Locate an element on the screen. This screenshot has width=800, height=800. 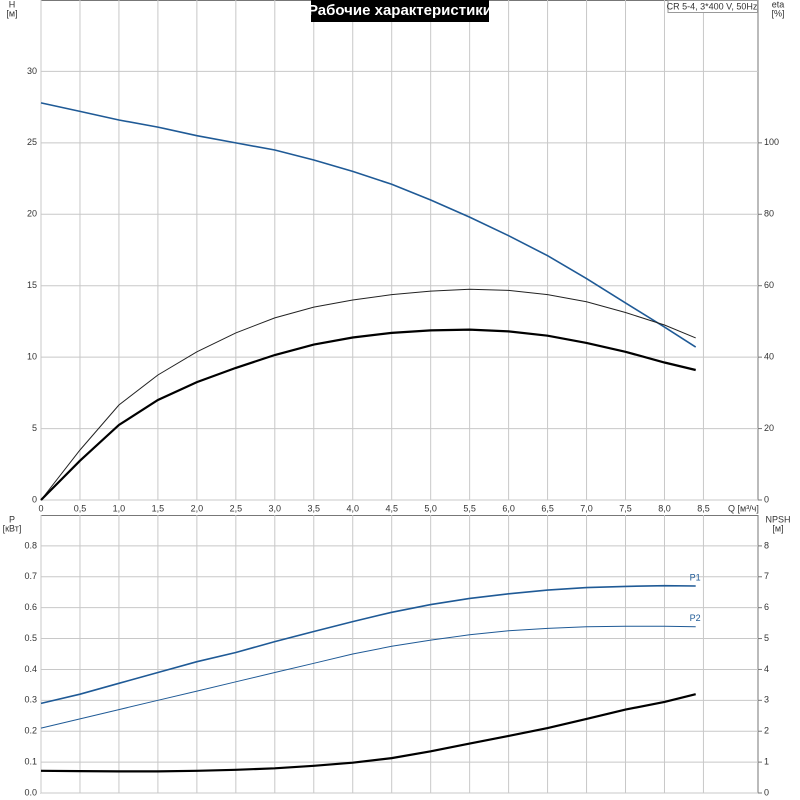
x-tick-label: 0,5 is located at coordinates (80, 508).